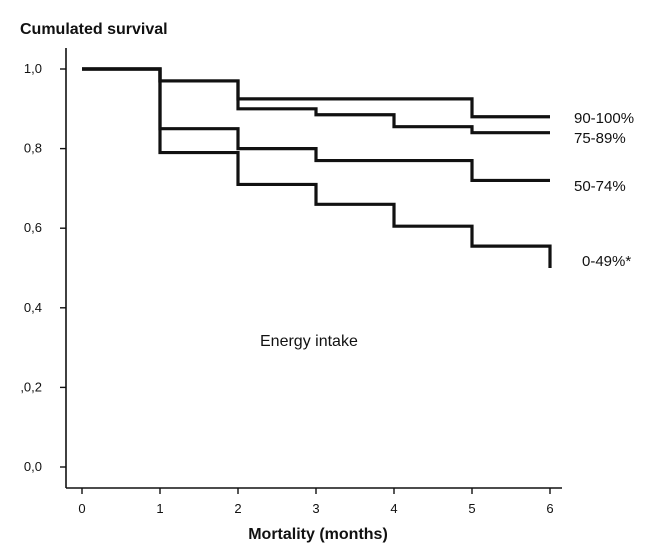  What do you see at coordinates (471, 508) in the screenshot?
I see `x-tick-label: 5` at bounding box center [471, 508].